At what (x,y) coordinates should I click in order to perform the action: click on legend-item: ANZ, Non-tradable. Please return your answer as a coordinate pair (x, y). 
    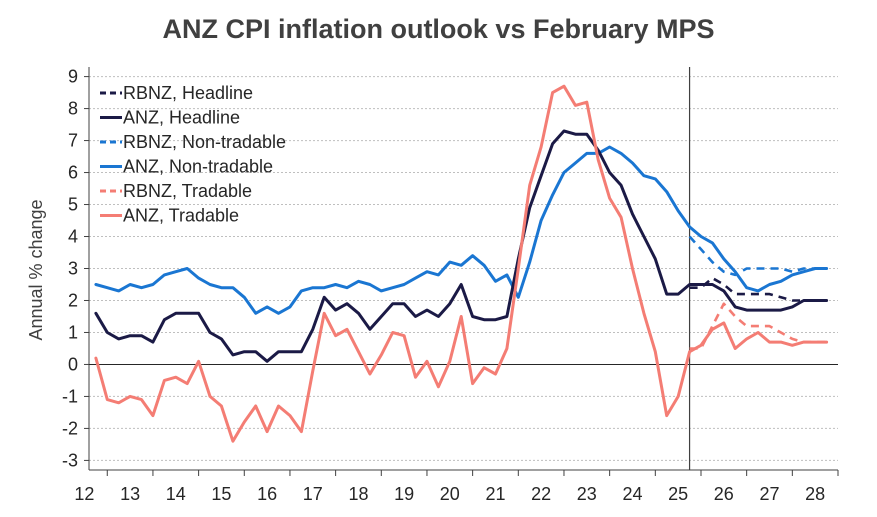
    Looking at the image, I should click on (186, 167).